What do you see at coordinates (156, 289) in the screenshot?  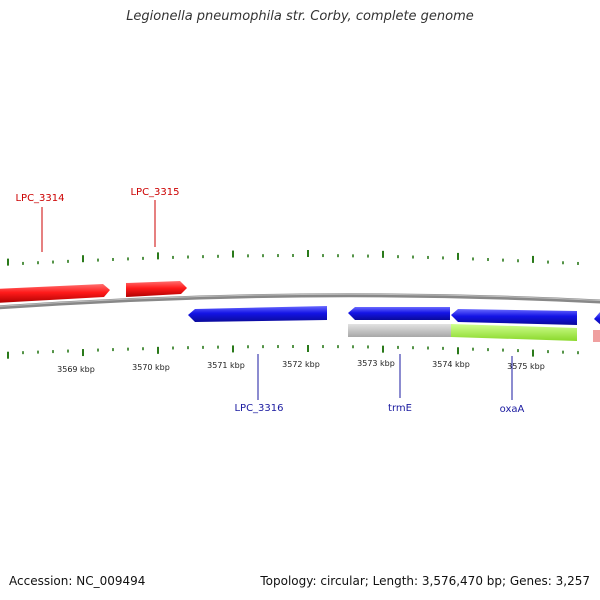 I see `gene-arrow-lpc3315` at bounding box center [156, 289].